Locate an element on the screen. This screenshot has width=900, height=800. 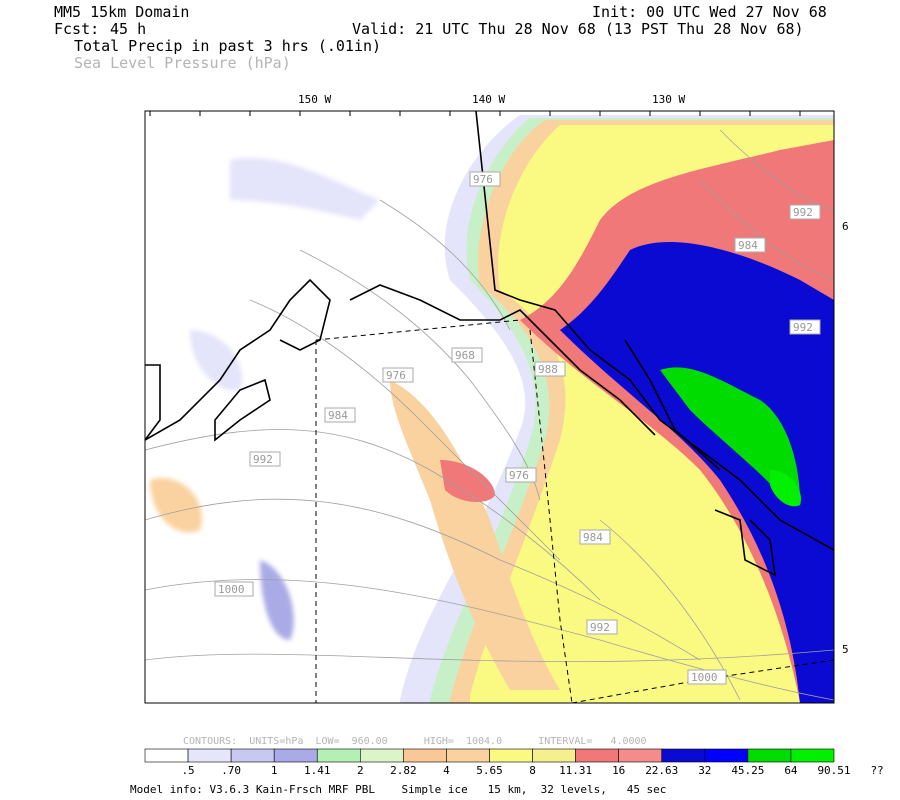
pressure-label: 988 is located at coordinates (550, 369).